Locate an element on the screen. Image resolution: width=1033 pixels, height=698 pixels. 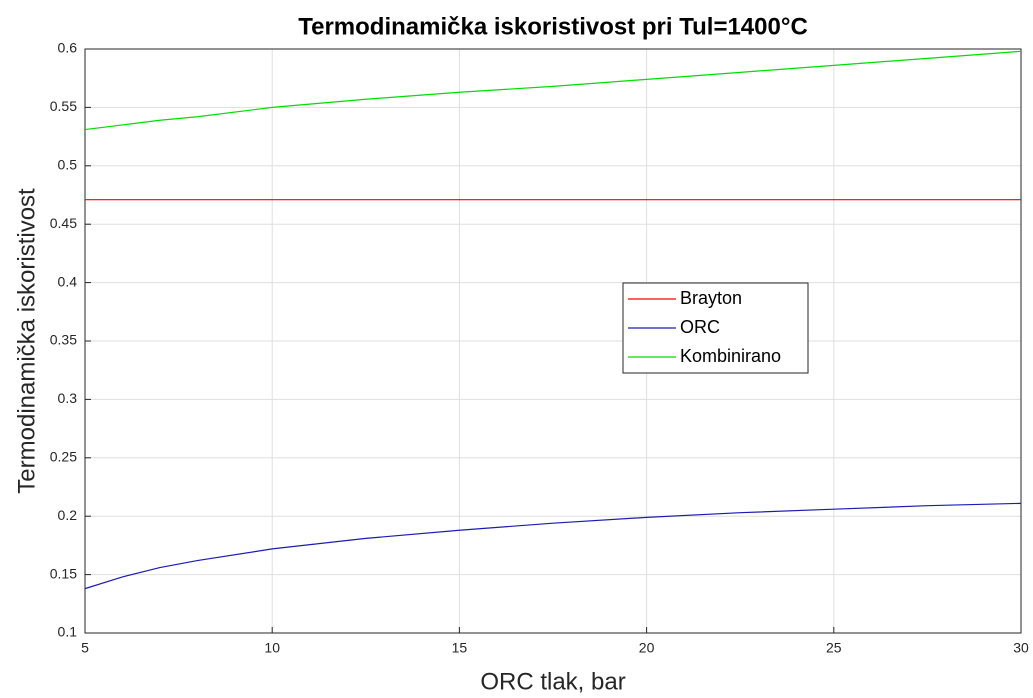
y-tick-label: 0.3 is located at coordinates (68, 398).